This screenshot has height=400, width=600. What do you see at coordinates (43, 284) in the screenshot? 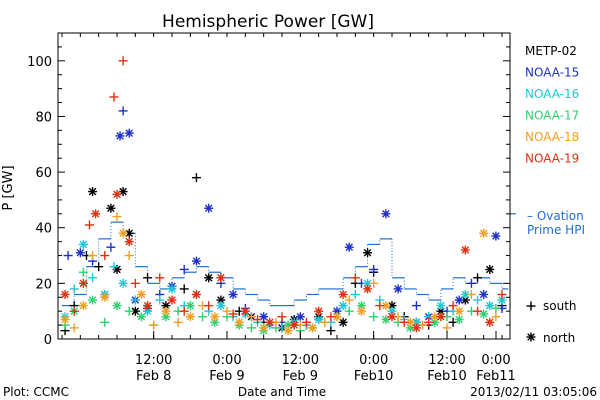
I see `y-tick-label: 20` at bounding box center [43, 284].